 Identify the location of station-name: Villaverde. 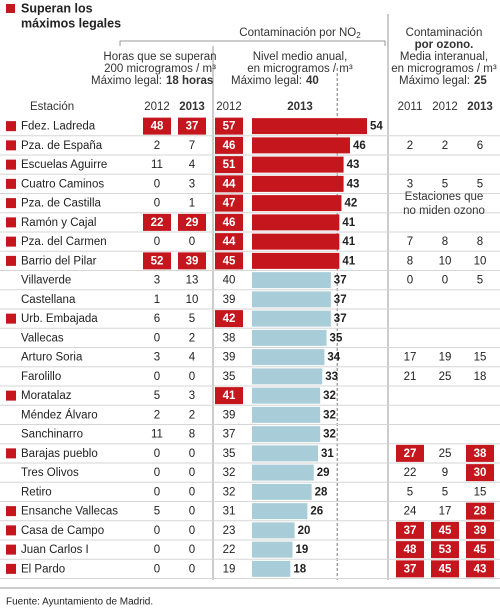
(46, 281).